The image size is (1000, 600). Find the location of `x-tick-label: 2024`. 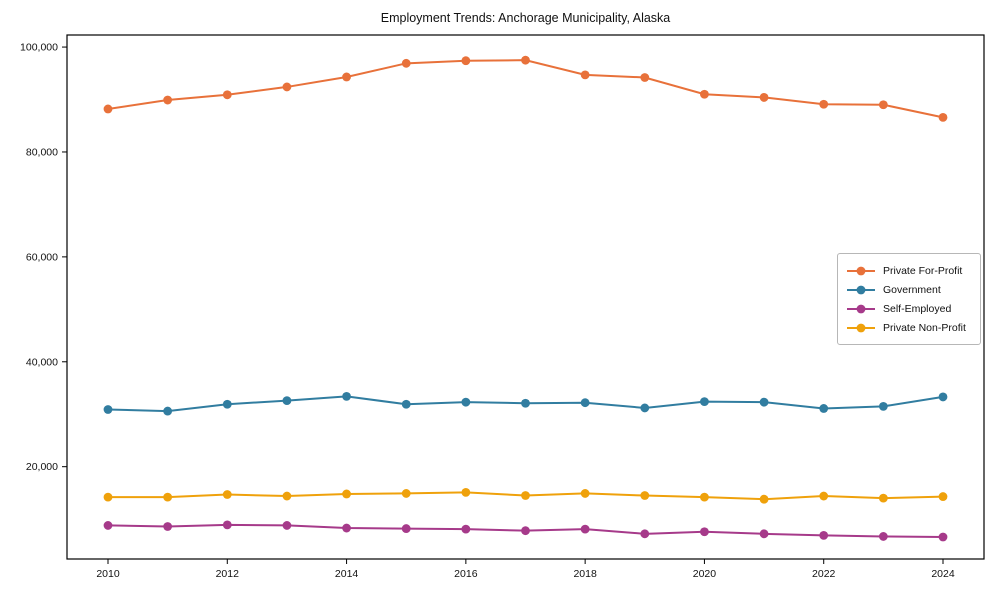

x-tick-label: 2024 is located at coordinates (943, 574).